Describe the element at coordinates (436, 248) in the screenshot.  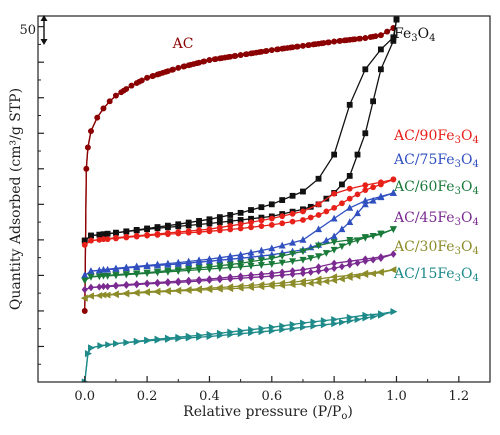
I see `series-label: AC/30Fe3O4` at that location.